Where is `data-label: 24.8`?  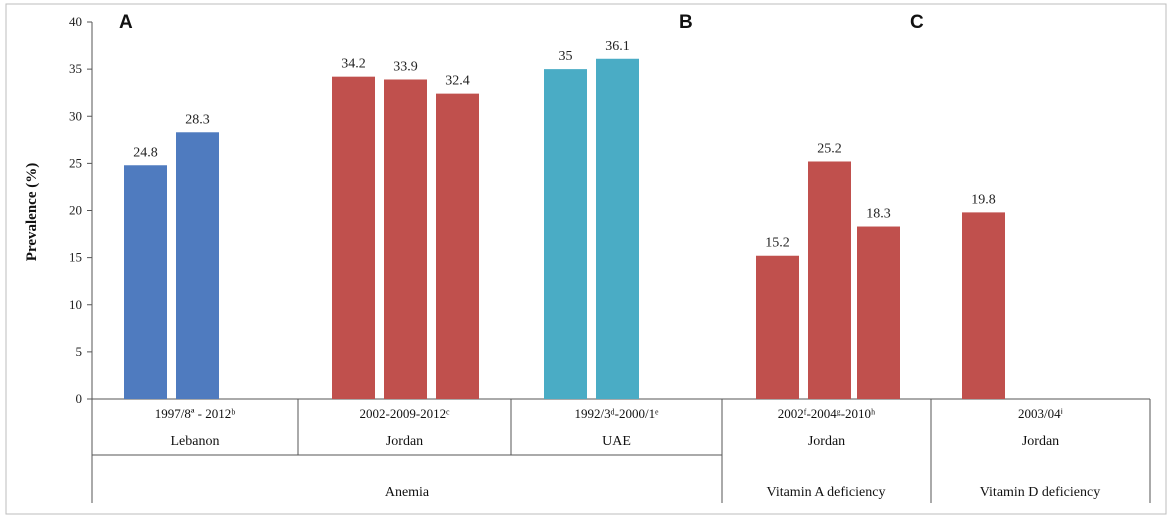
data-label: 24.8 is located at coordinates (145, 152).